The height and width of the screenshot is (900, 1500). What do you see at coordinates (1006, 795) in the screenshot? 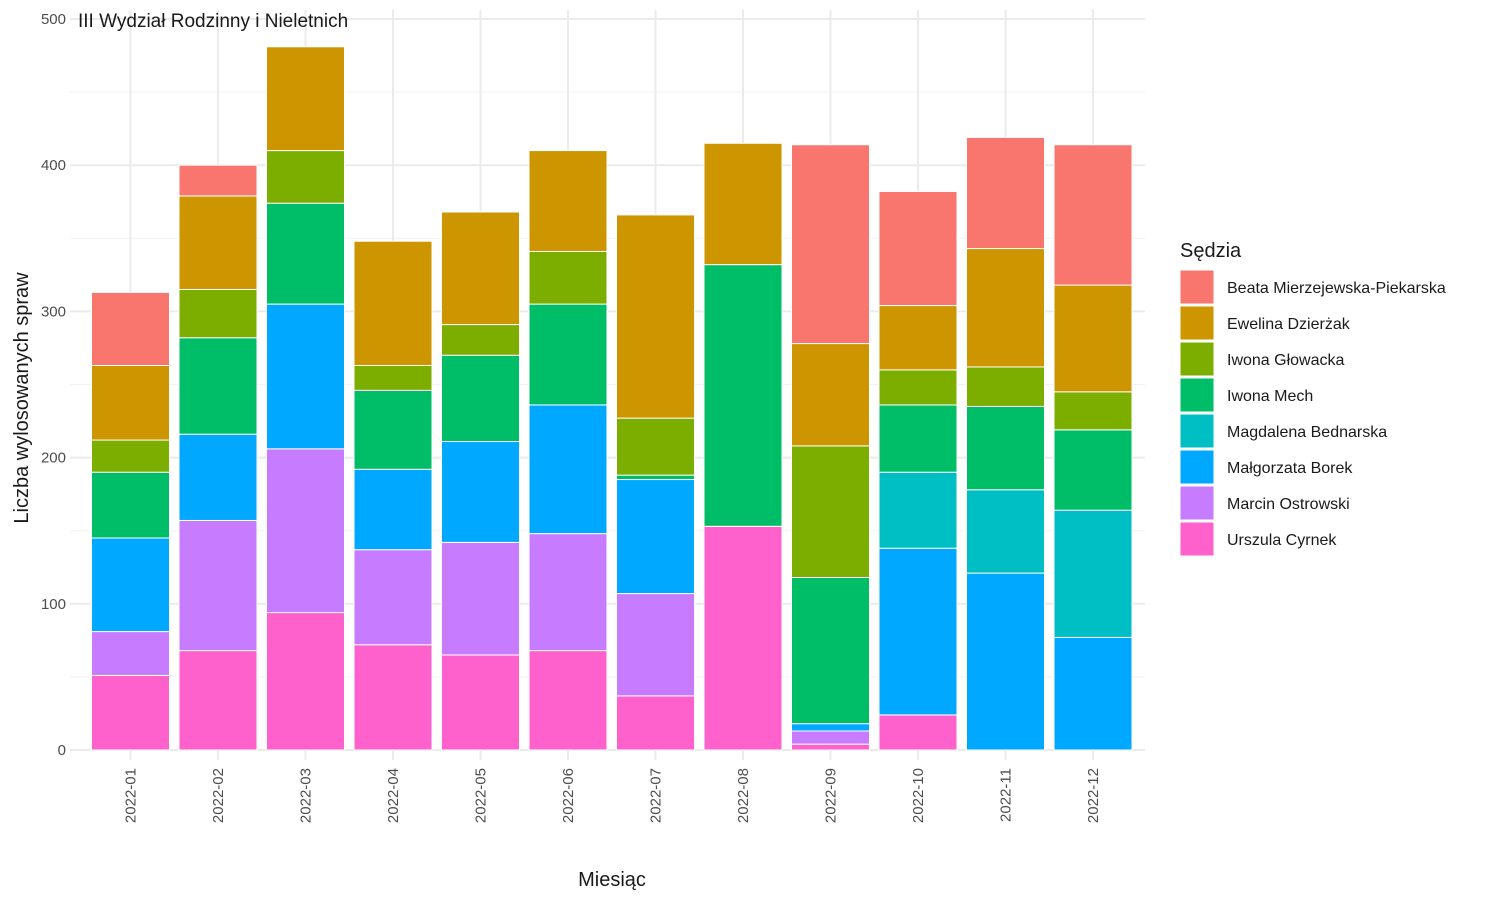
I see `x-tick-label: 2022-11` at bounding box center [1006, 795].